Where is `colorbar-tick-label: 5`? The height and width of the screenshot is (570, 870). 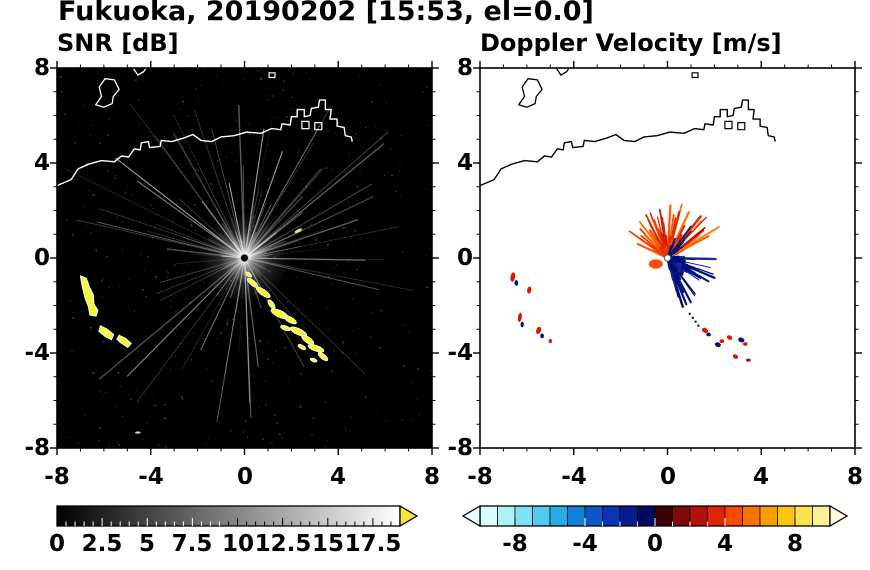 colorbar-tick-label: 5 is located at coordinates (146, 544).